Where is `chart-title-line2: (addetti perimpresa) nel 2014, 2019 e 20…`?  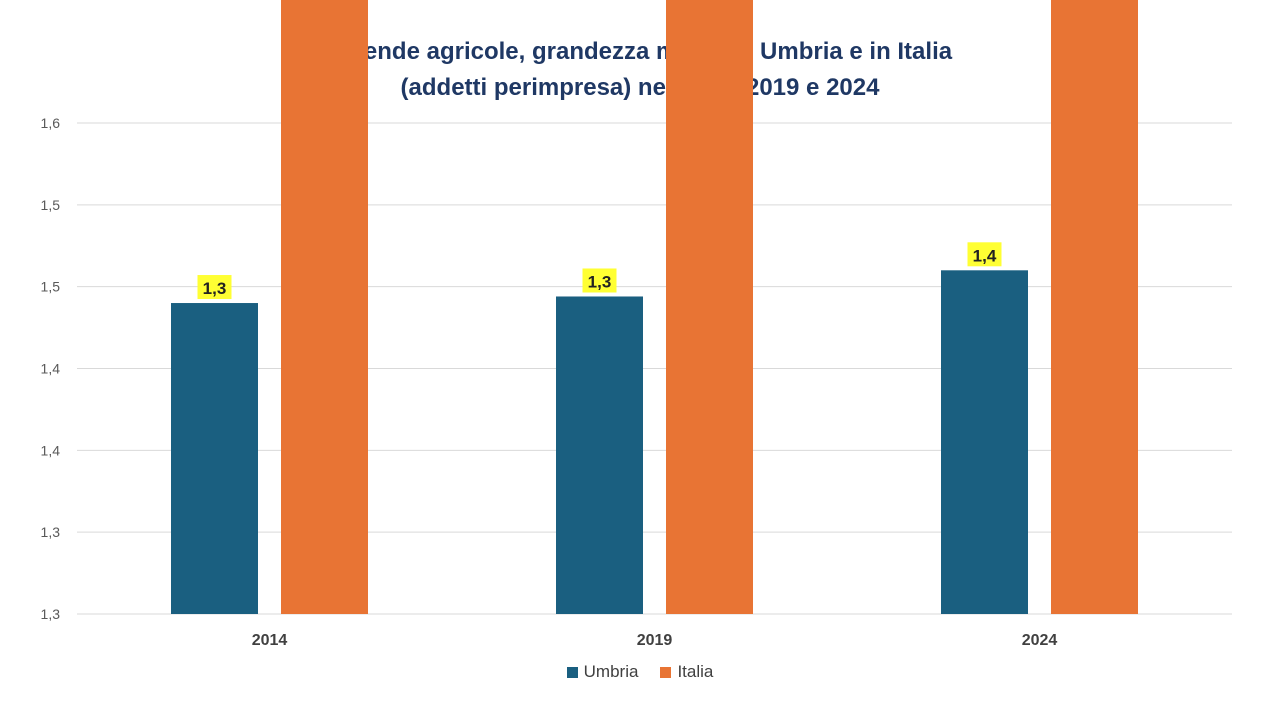 chart-title-line2: (addetti perimpresa) nel 2014, 2019 e 20… is located at coordinates (640, 87).